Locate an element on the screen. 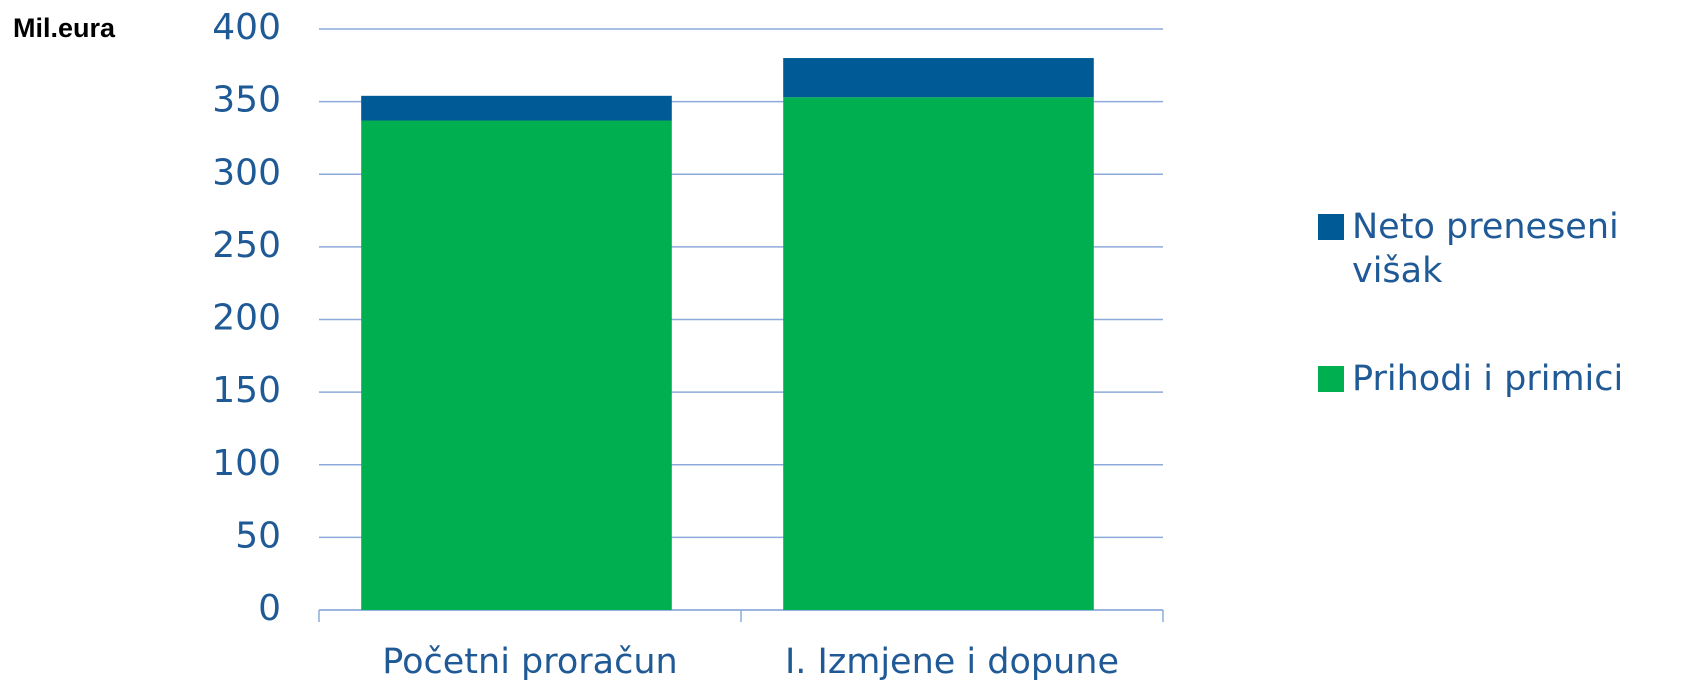  y-tick-label: 0 is located at coordinates (269, 608).